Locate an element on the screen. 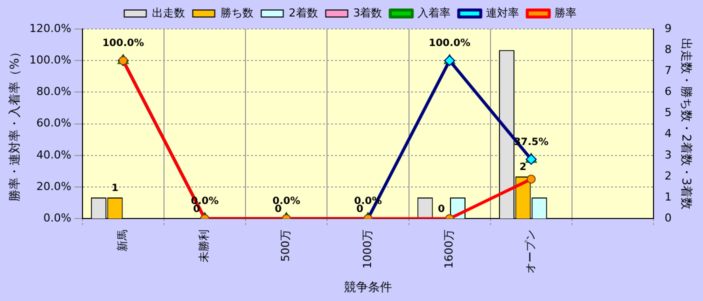 This screenshot has height=301, width=703. legend-label: 出走数 is located at coordinates (168, 13).